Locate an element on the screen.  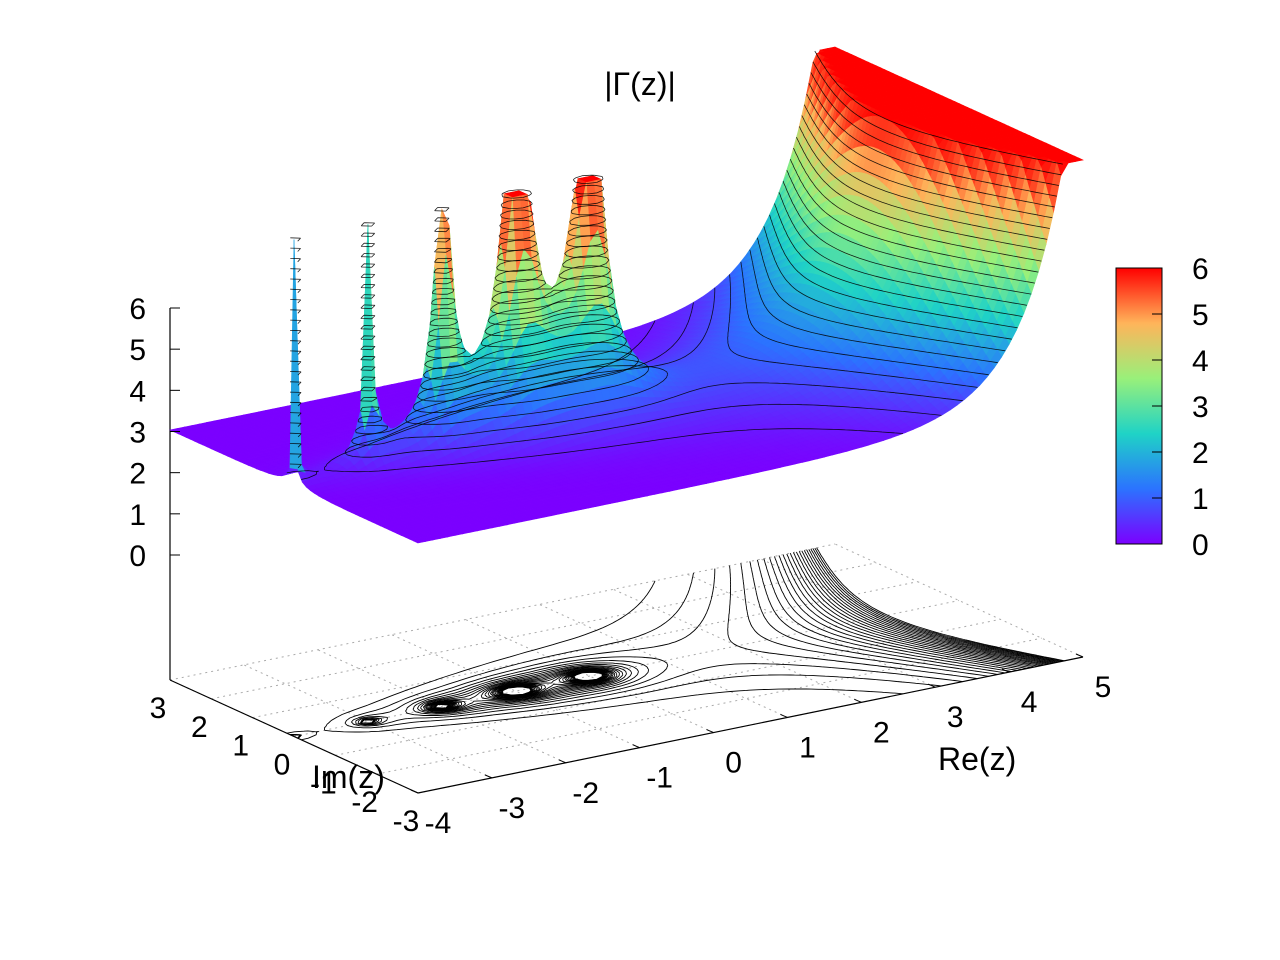
base-plane-contours is located at coordinates (675, 644).